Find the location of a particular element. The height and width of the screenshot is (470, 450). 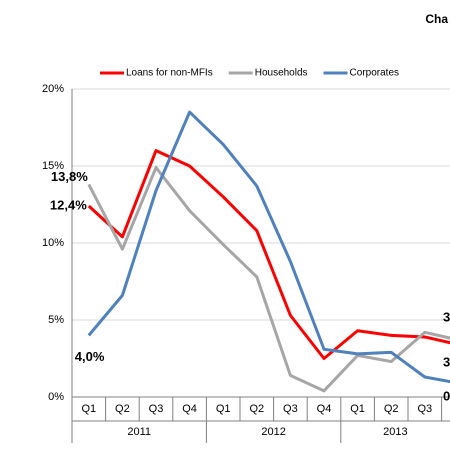

data-label: 12,4% is located at coordinates (68, 204).